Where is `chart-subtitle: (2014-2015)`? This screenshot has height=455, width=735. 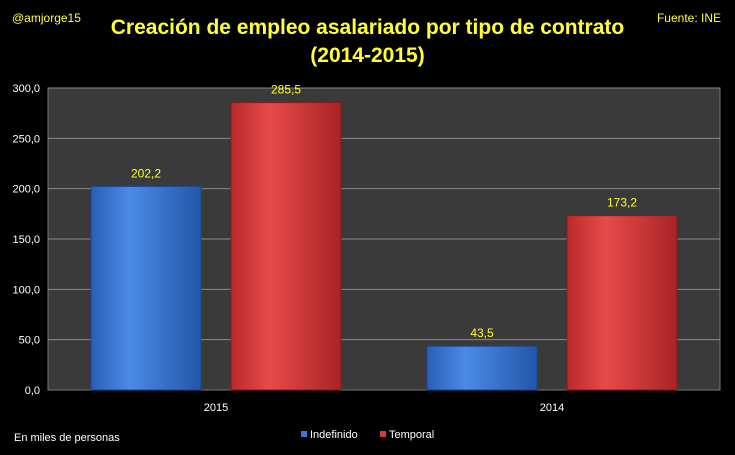 chart-subtitle: (2014-2015) is located at coordinates (367, 55).